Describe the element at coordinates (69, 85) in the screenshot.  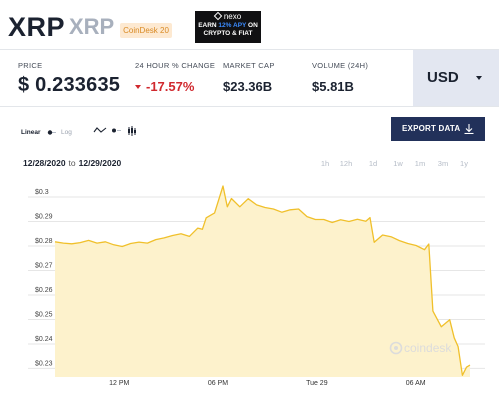
I see `price-value: $ 0.233635` at that location.